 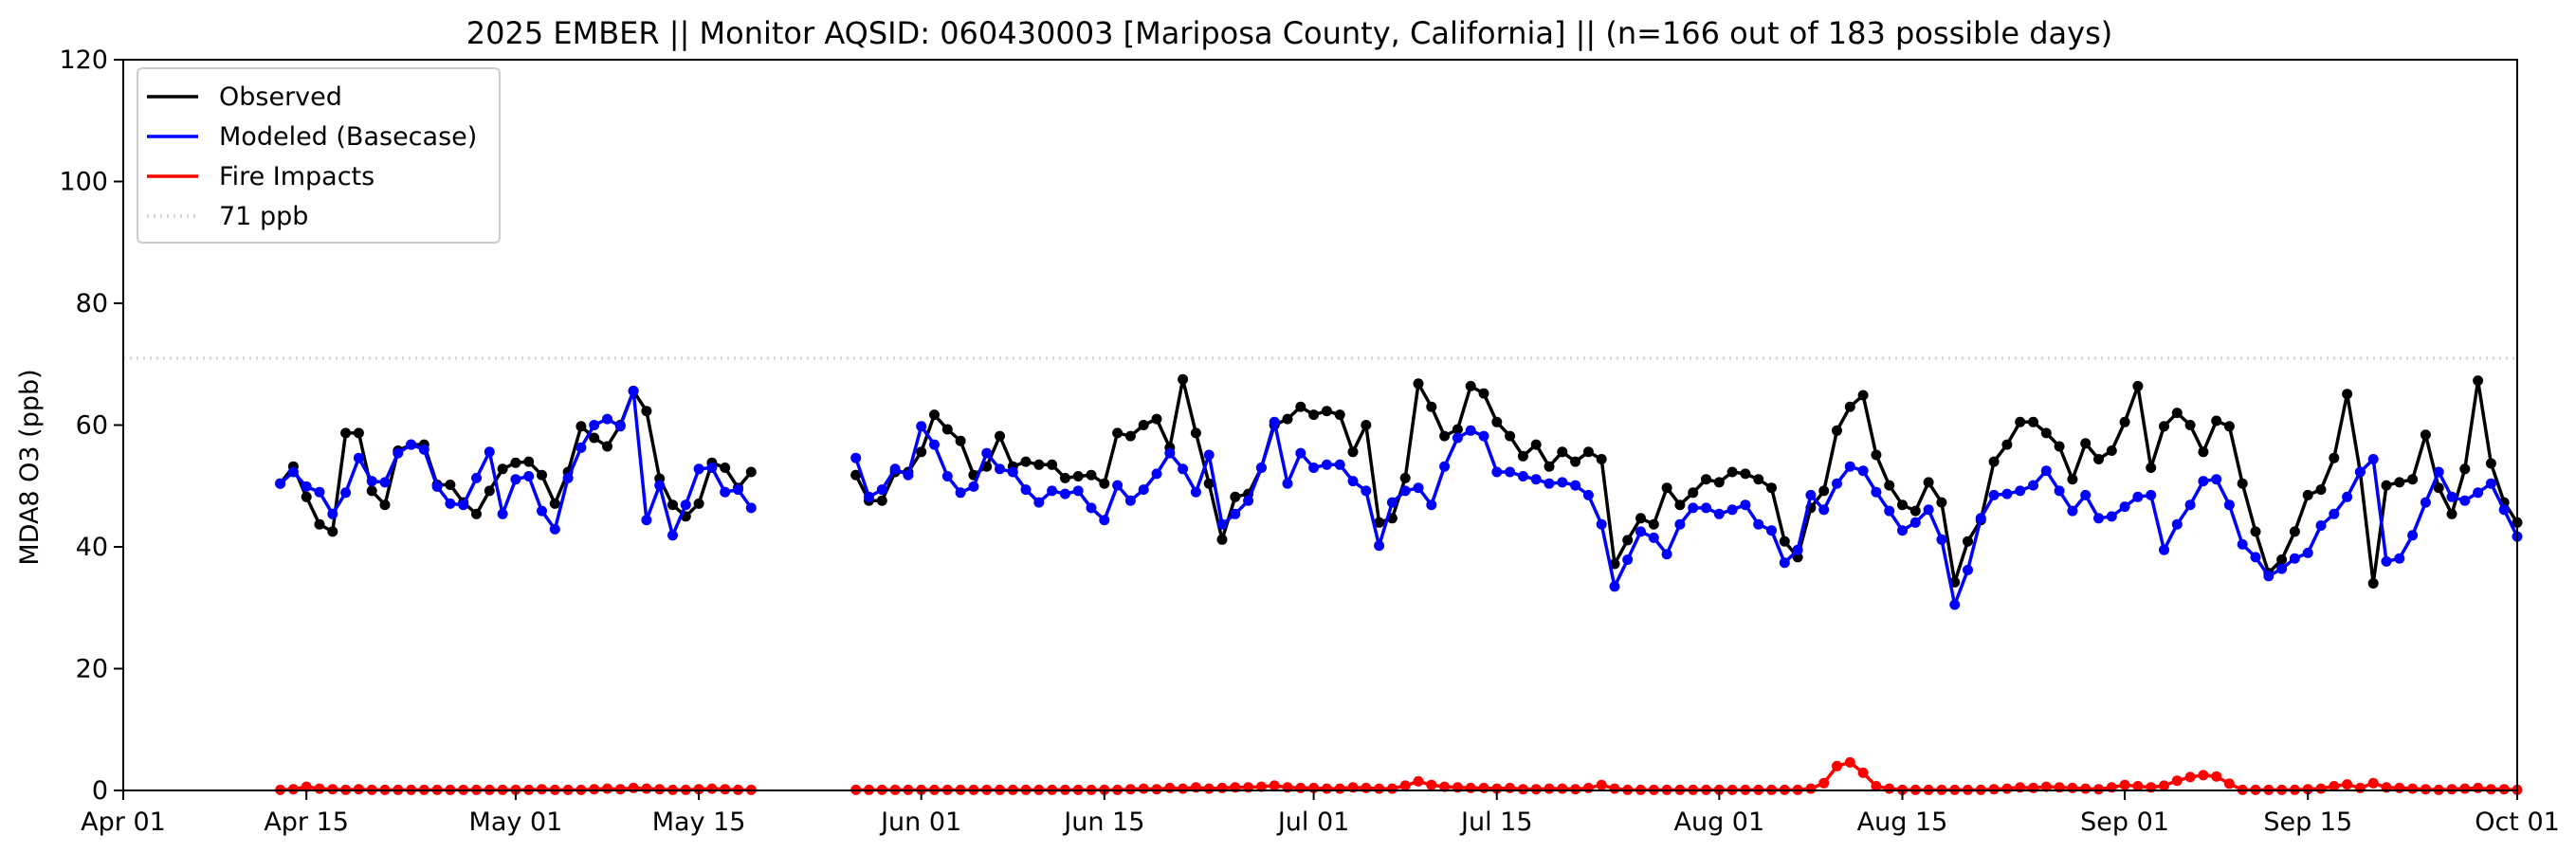 I want to click on x-tick-label: May 01, so click(x=516, y=822).